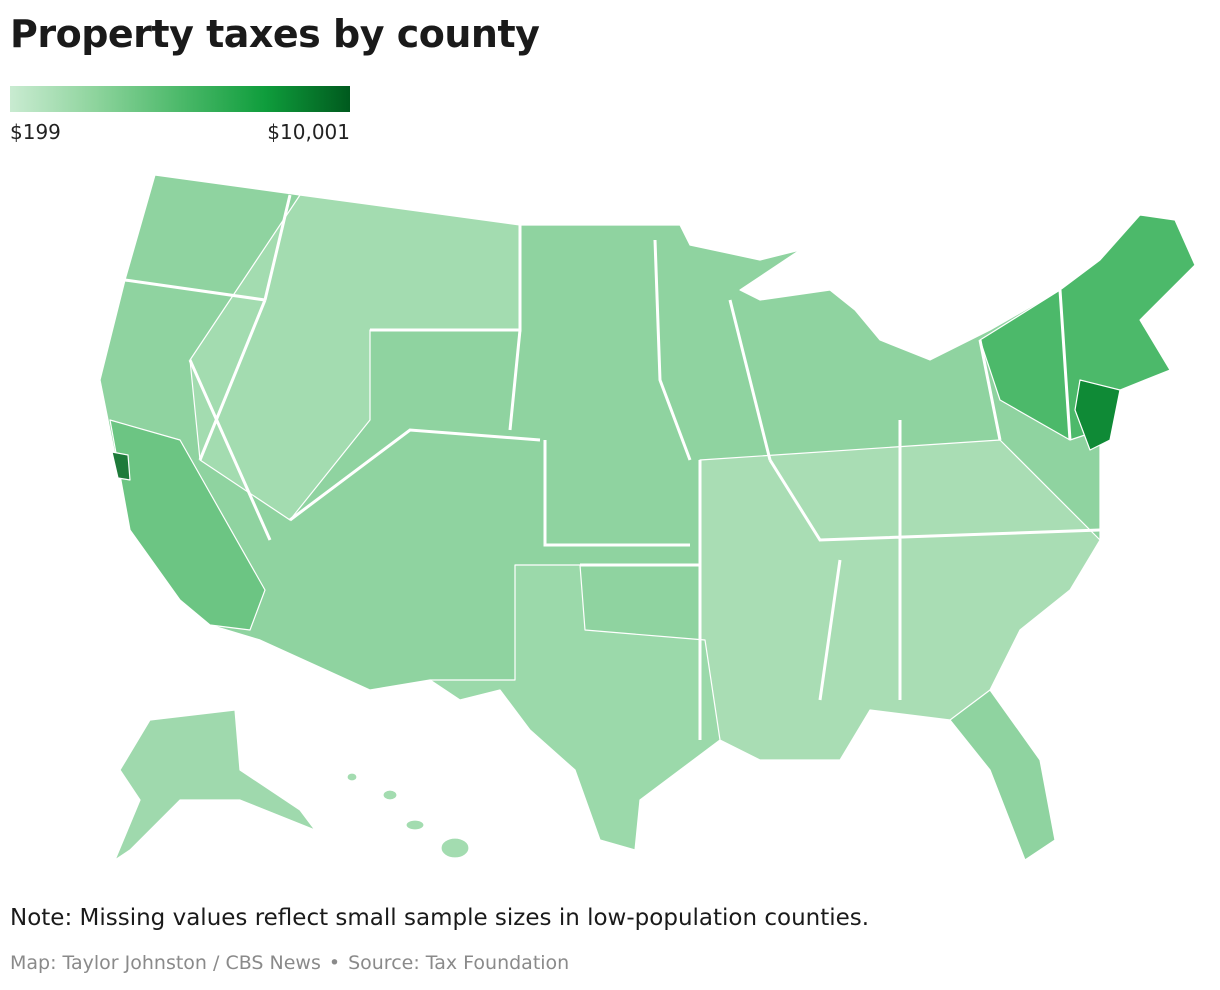 Image resolution: width=1220 pixels, height=990 pixels. I want to click on note-prefix: Note:, so click(41, 918).